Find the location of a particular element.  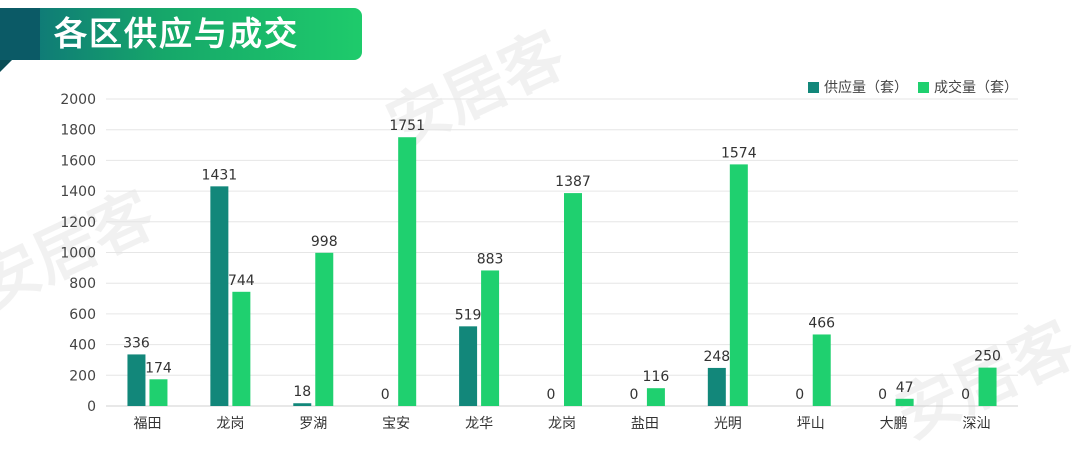

x-tick-label: 福田 is located at coordinates (147, 424).